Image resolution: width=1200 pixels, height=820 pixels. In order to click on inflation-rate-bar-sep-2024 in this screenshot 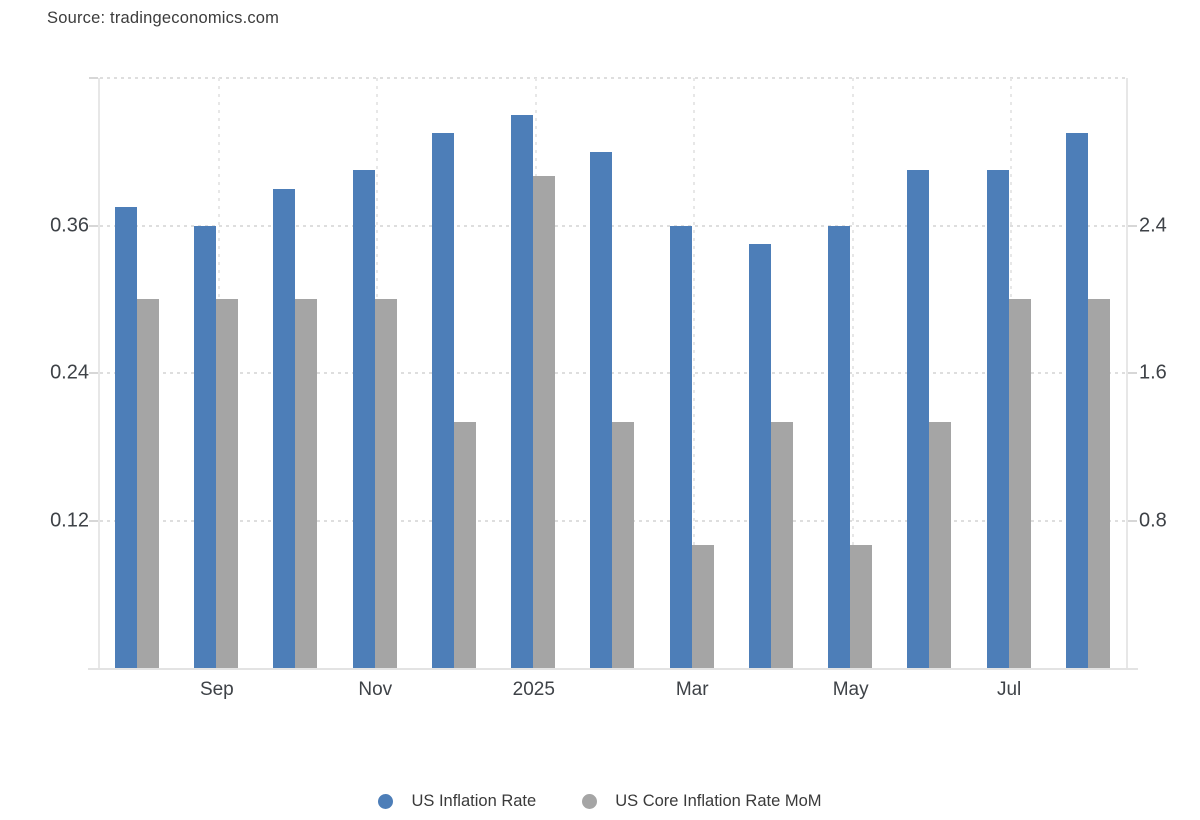, I will do `click(205, 446)`.